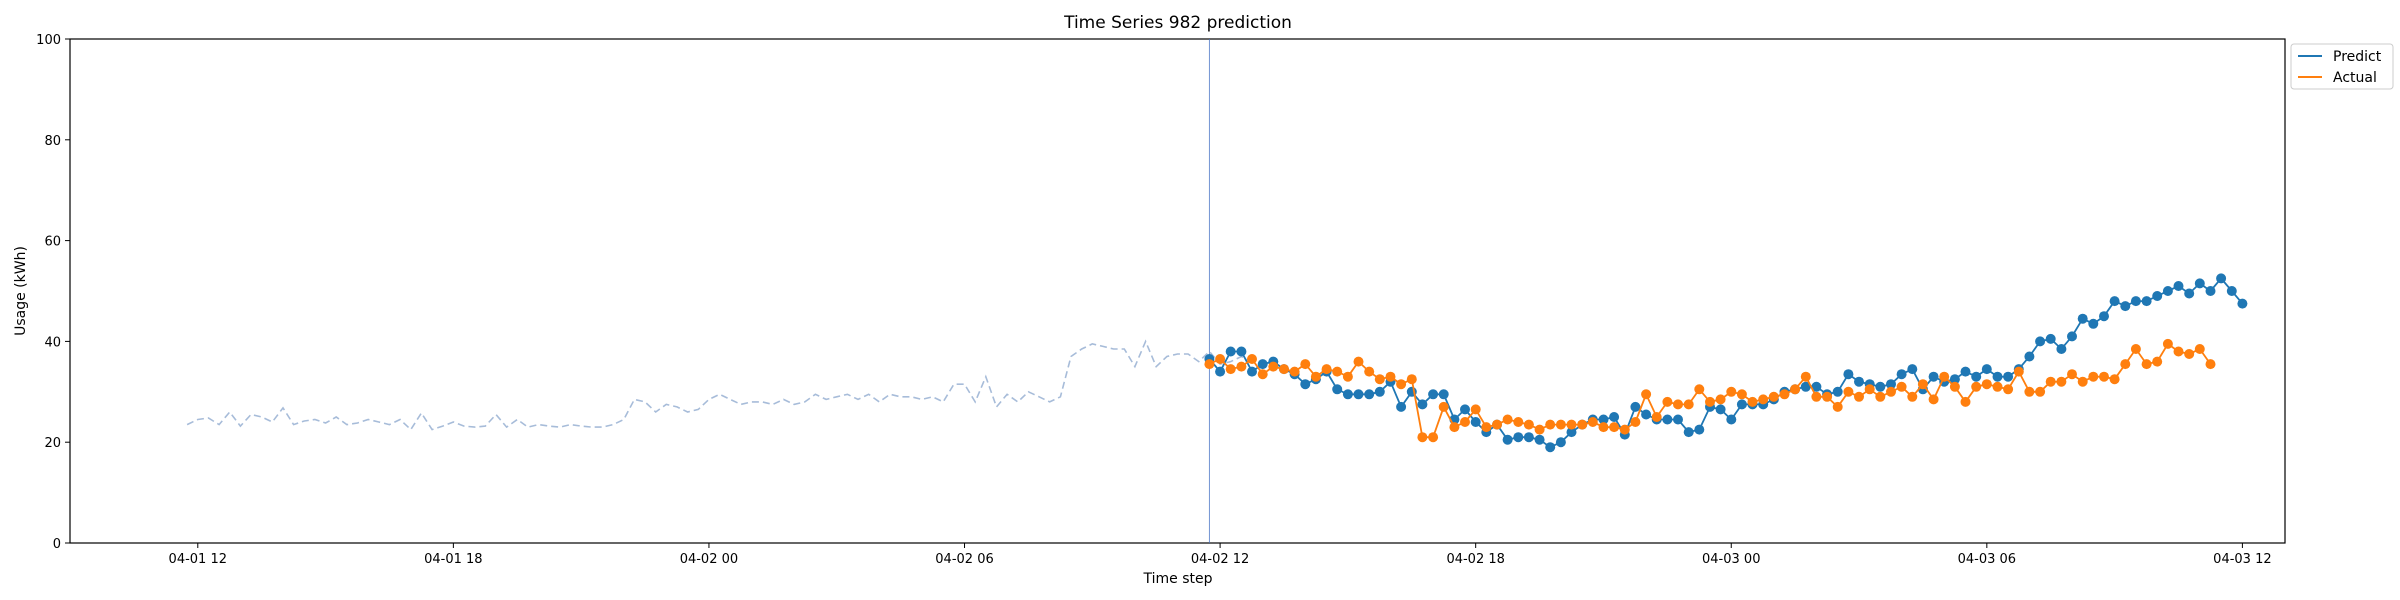 The height and width of the screenshot is (600, 2400). Describe the element at coordinates (1726, 363) in the screenshot. I see `predict-line` at that location.